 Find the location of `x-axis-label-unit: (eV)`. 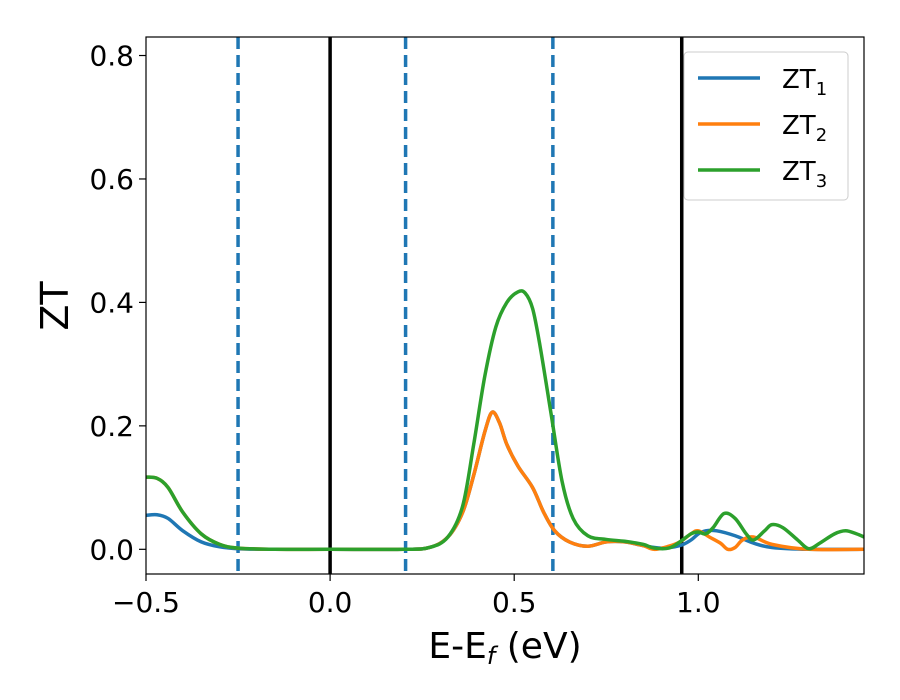

x-axis-label-unit: (eV) is located at coordinates (538, 646).